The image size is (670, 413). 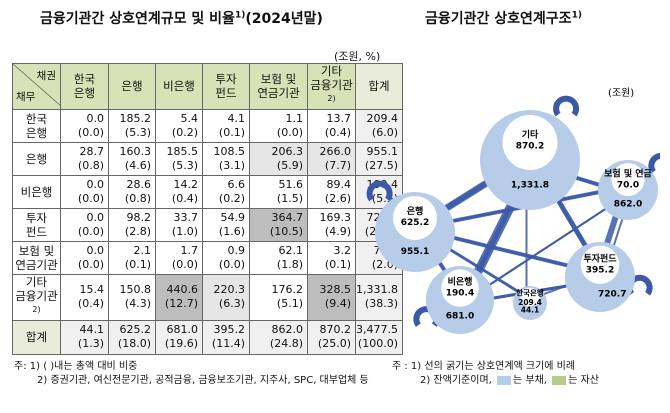 I want to click on row-header: 기타 금융기관2), so click(x=36, y=297).